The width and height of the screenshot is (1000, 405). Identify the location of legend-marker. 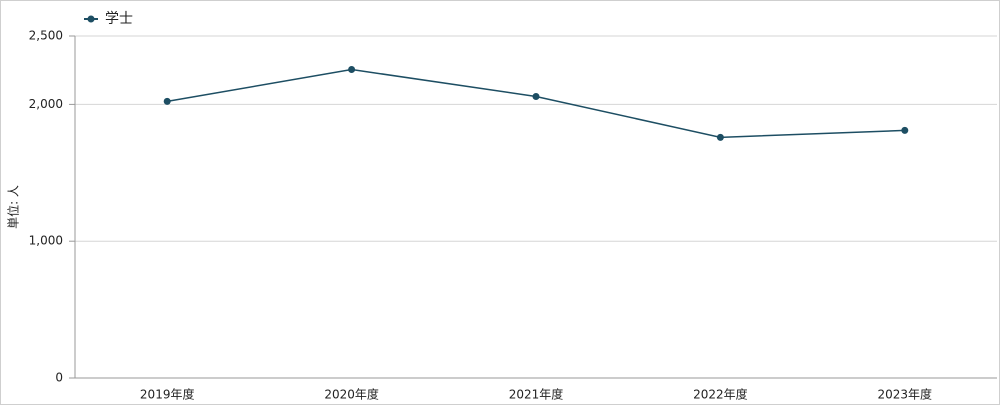
(91, 19).